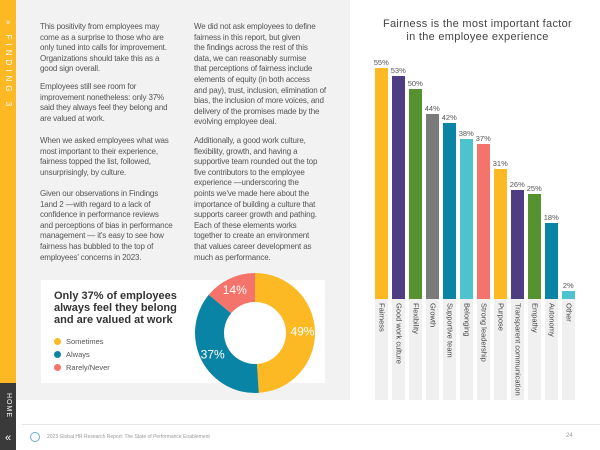 Image resolution: width=600 pixels, height=450 pixels. I want to click on value-label: 18%, so click(551, 218).